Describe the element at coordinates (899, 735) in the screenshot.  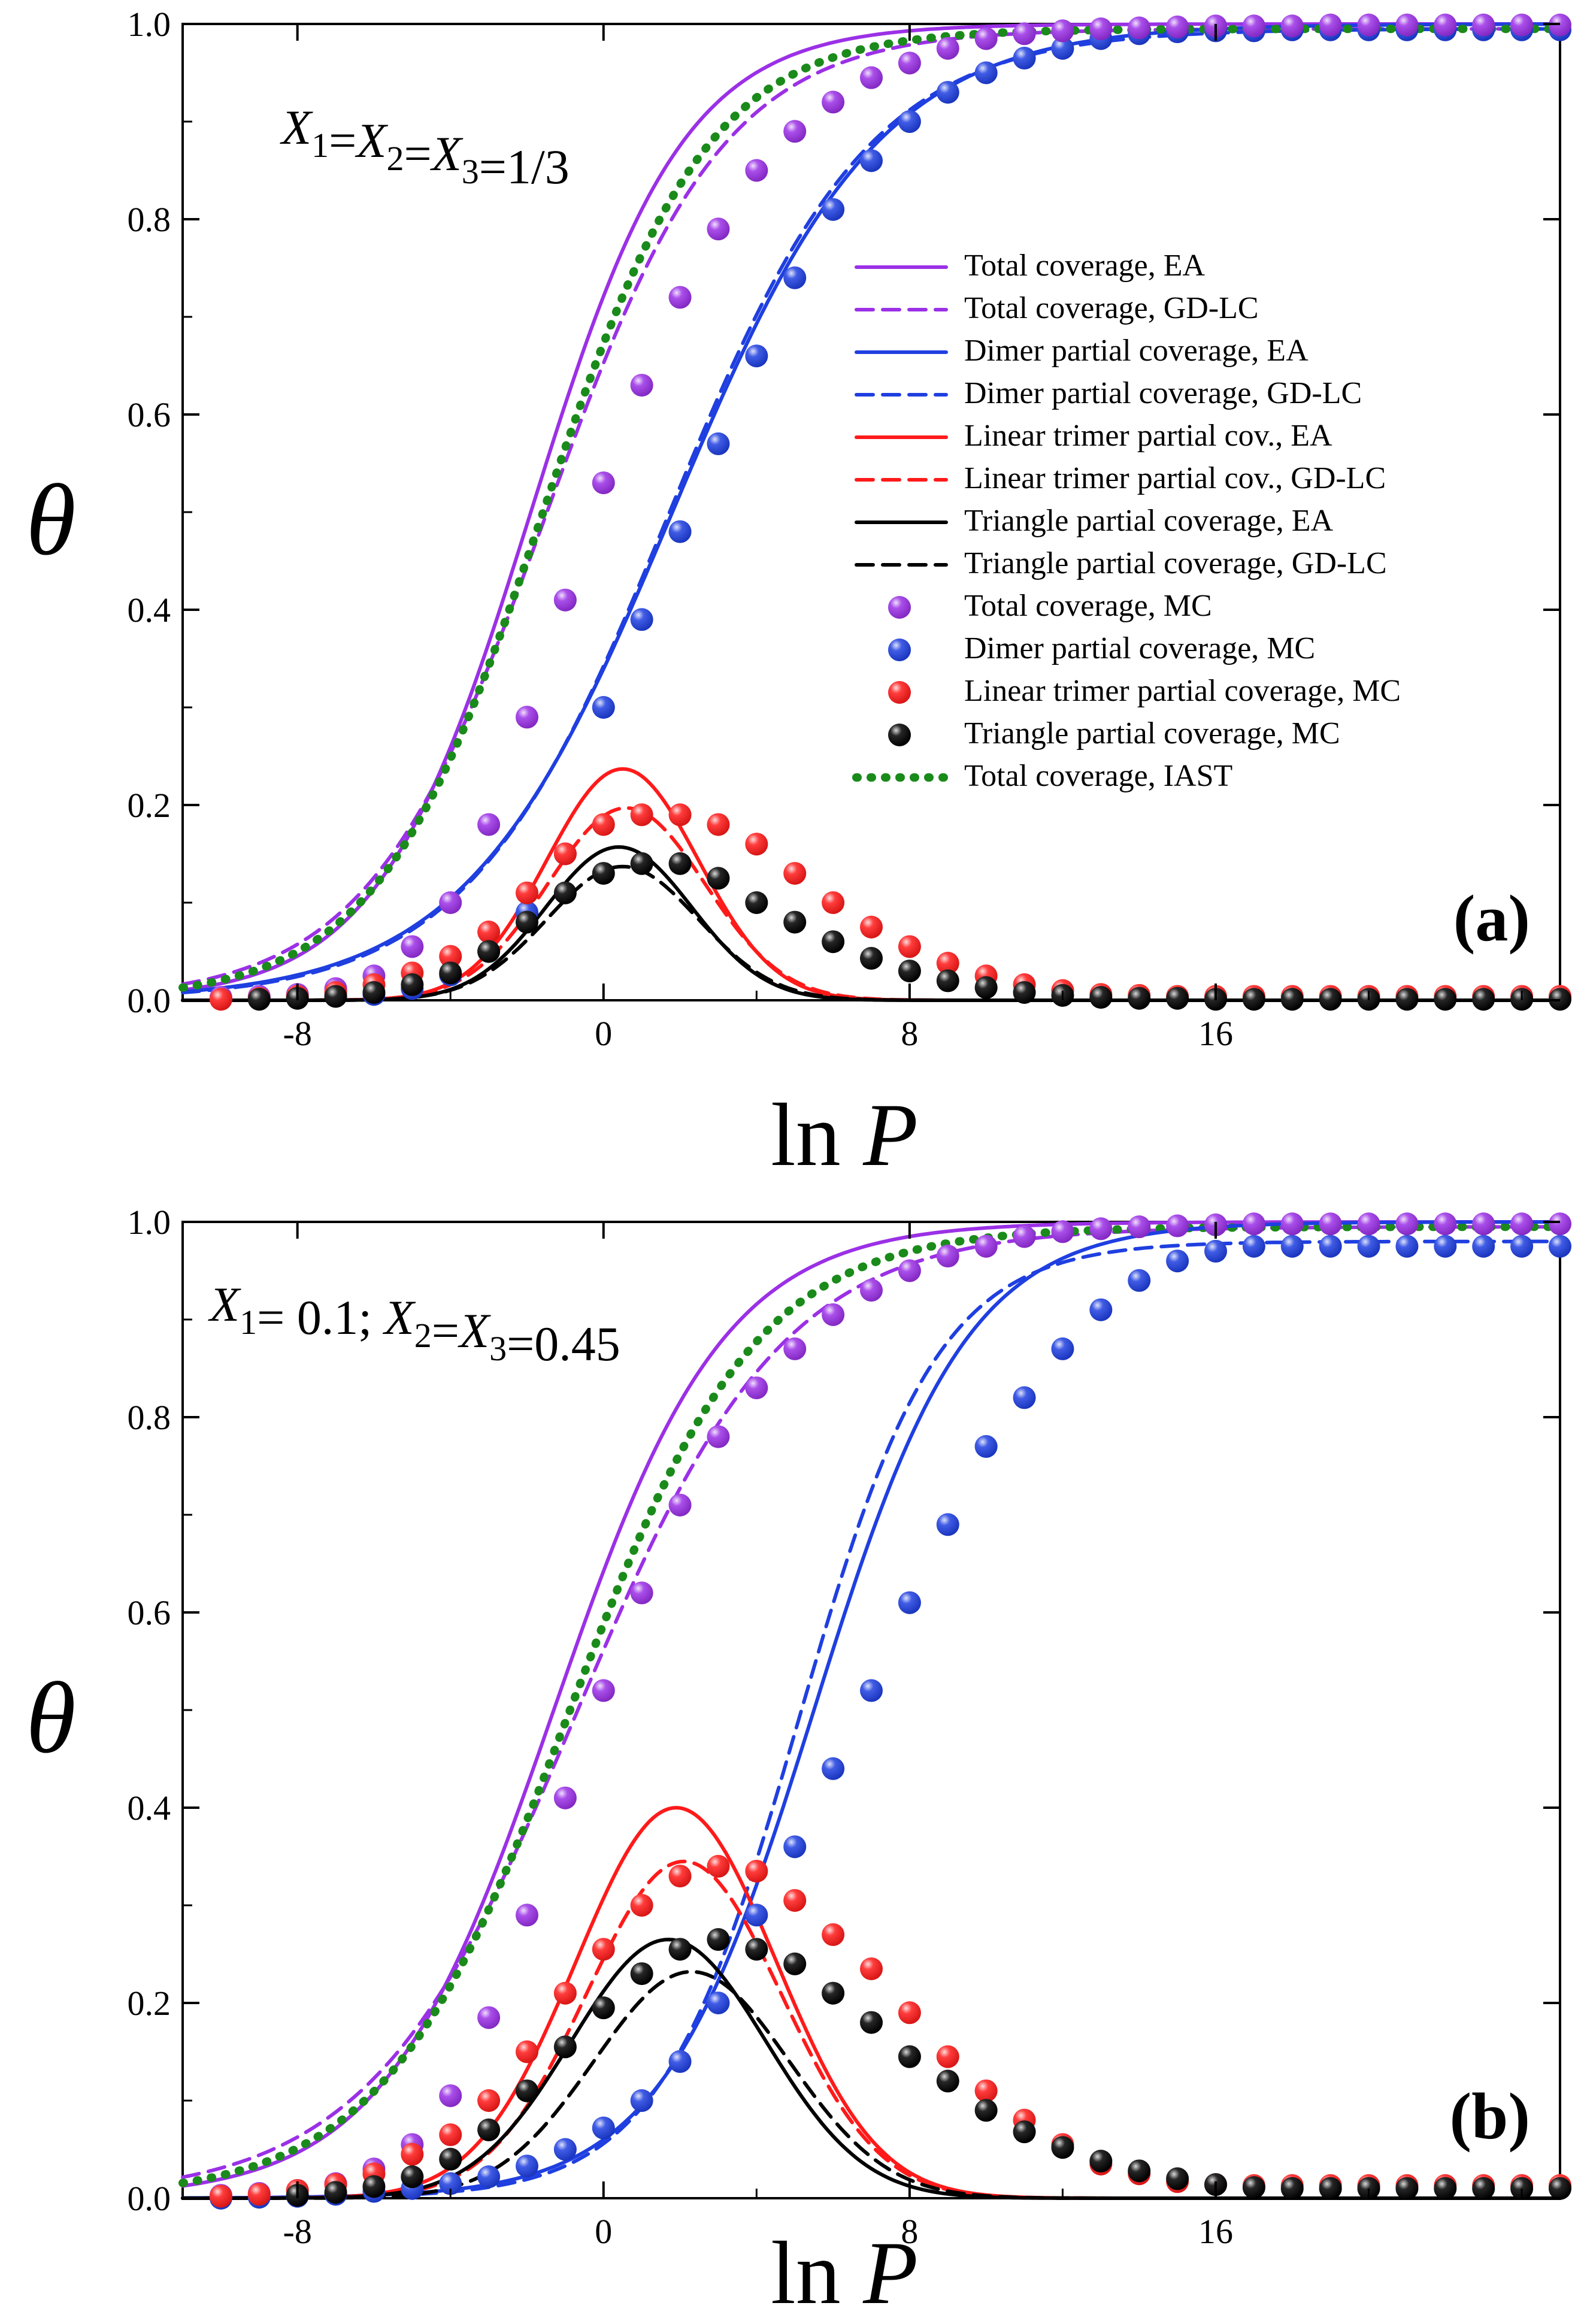
I see `legend-marker-shine` at that location.